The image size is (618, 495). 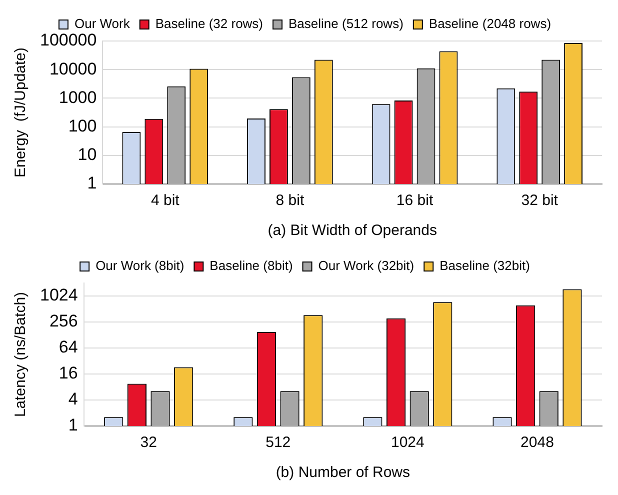 What do you see at coordinates (209, 24) in the screenshot?
I see `legend-label: Baseline (32 rows)` at bounding box center [209, 24].